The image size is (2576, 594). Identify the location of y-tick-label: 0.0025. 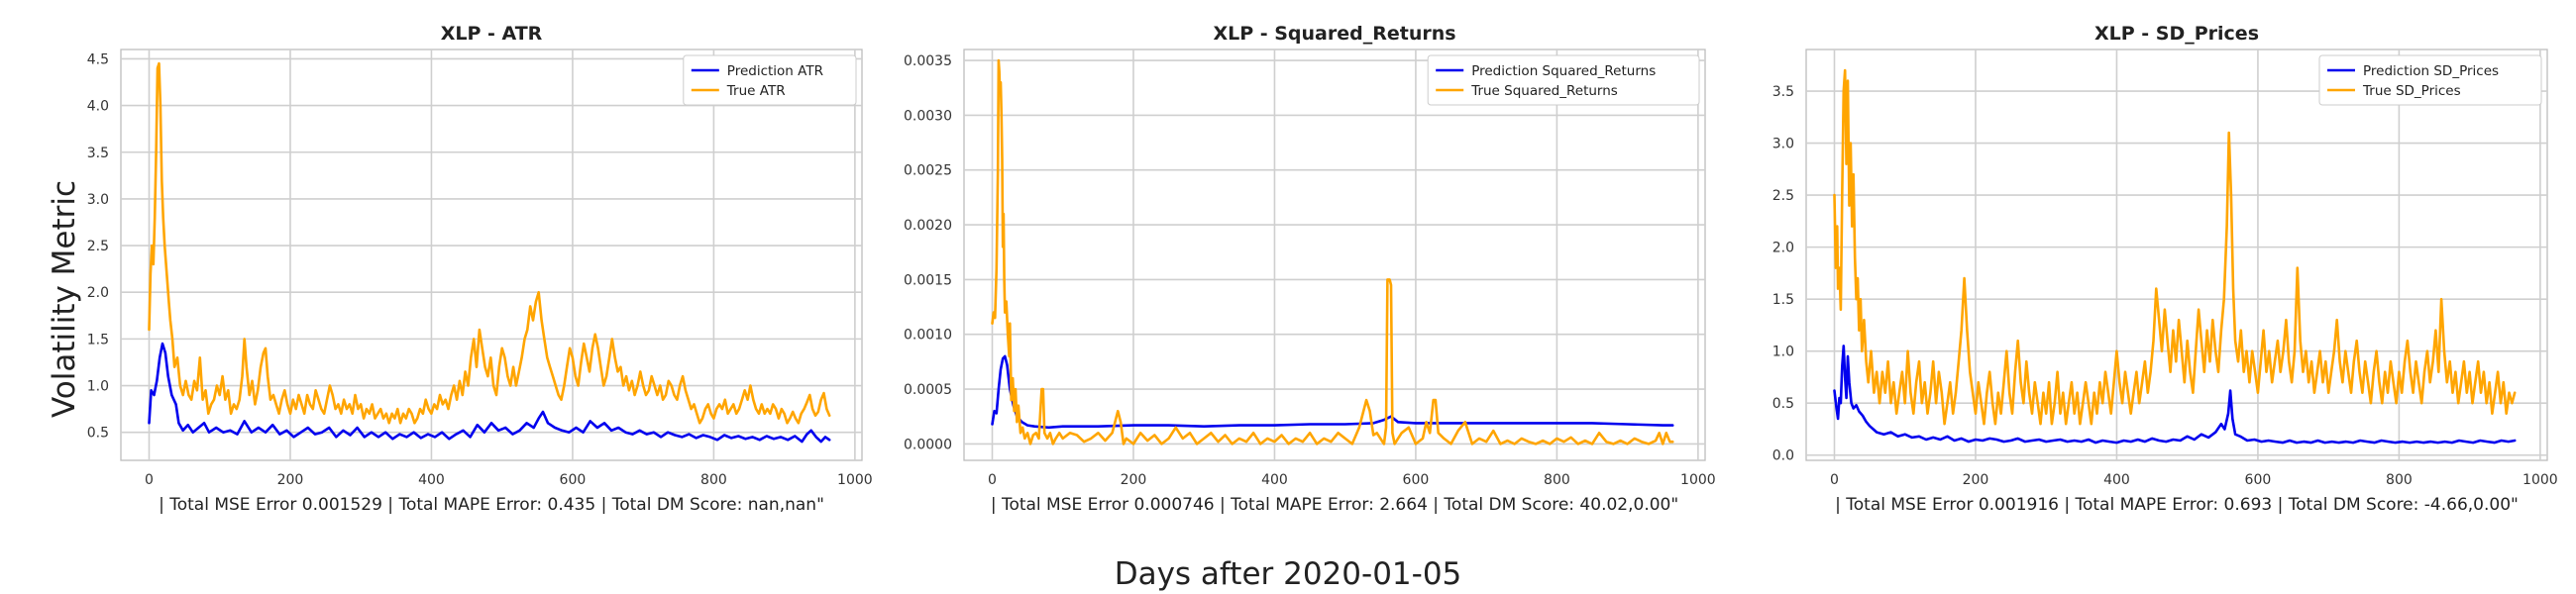
(928, 171).